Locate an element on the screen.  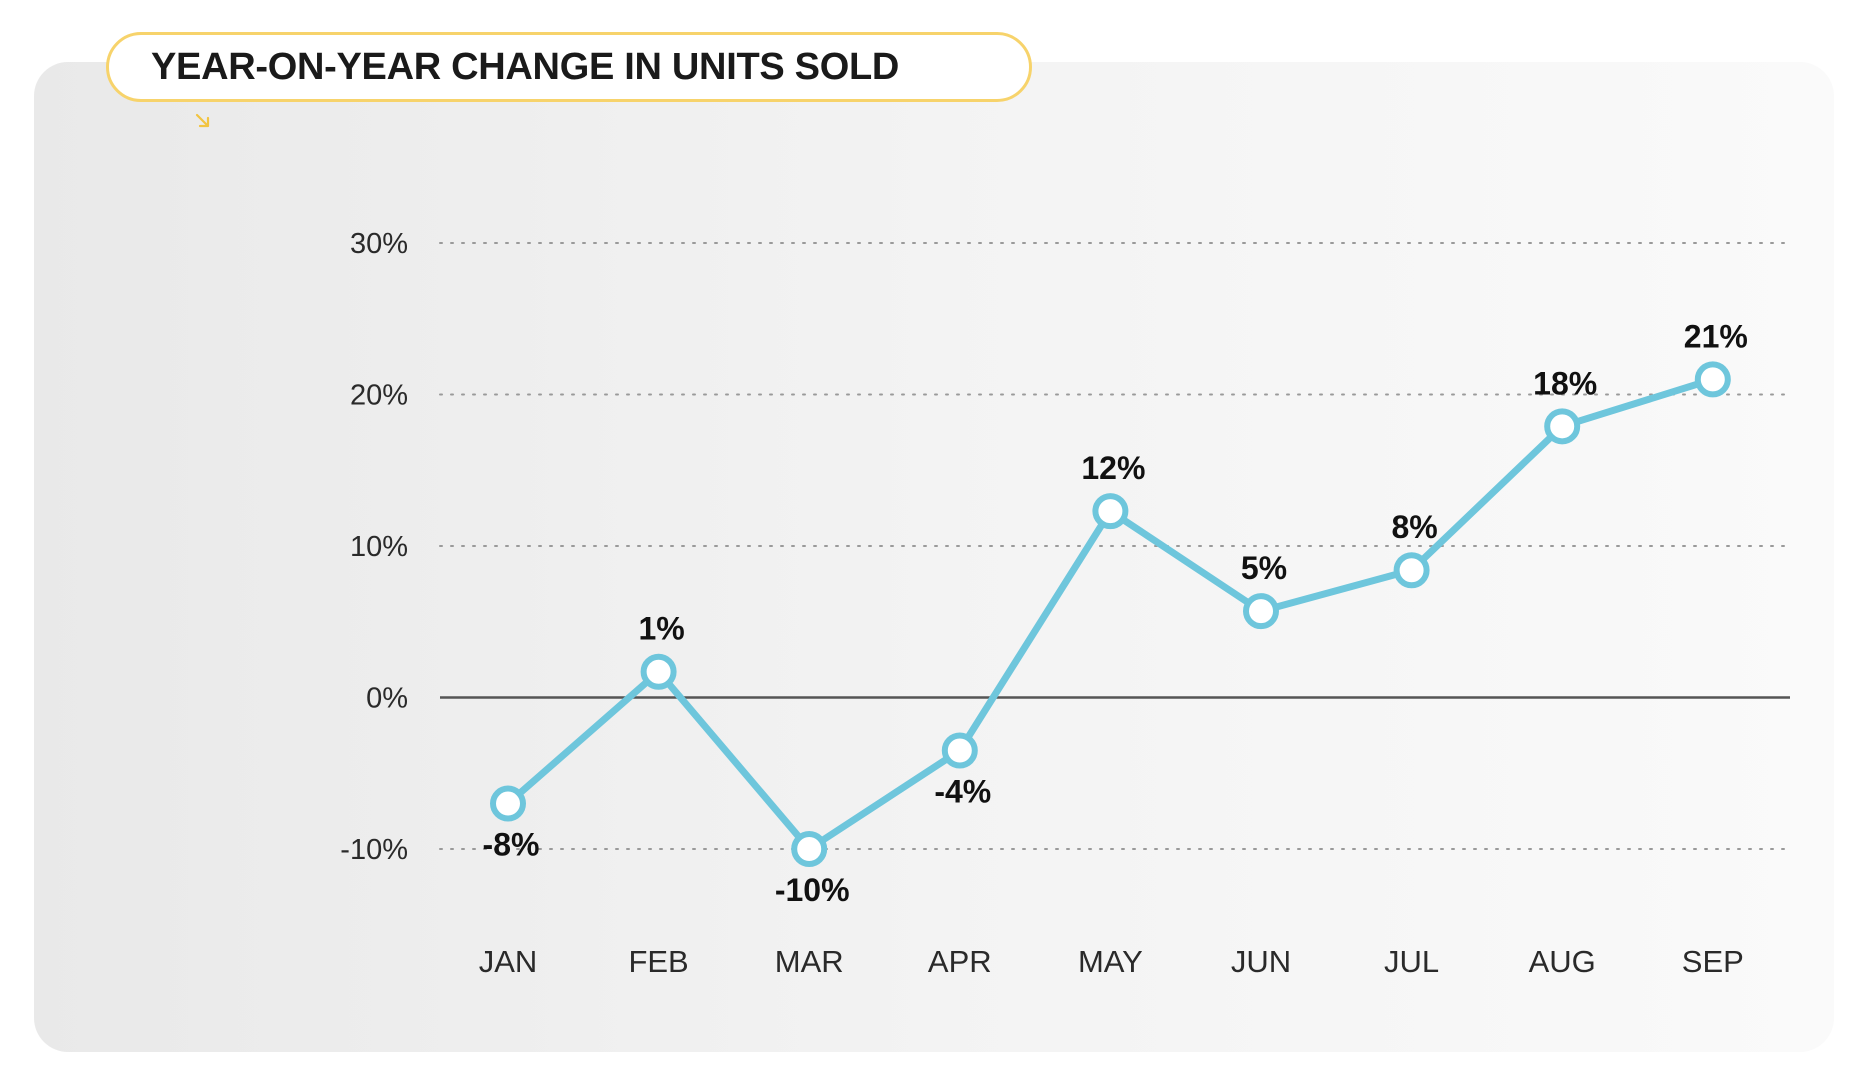
chart-title-pill: YEAR-ON-YEAR CHANGE IN UNITS SOLD is located at coordinates (569, 67).